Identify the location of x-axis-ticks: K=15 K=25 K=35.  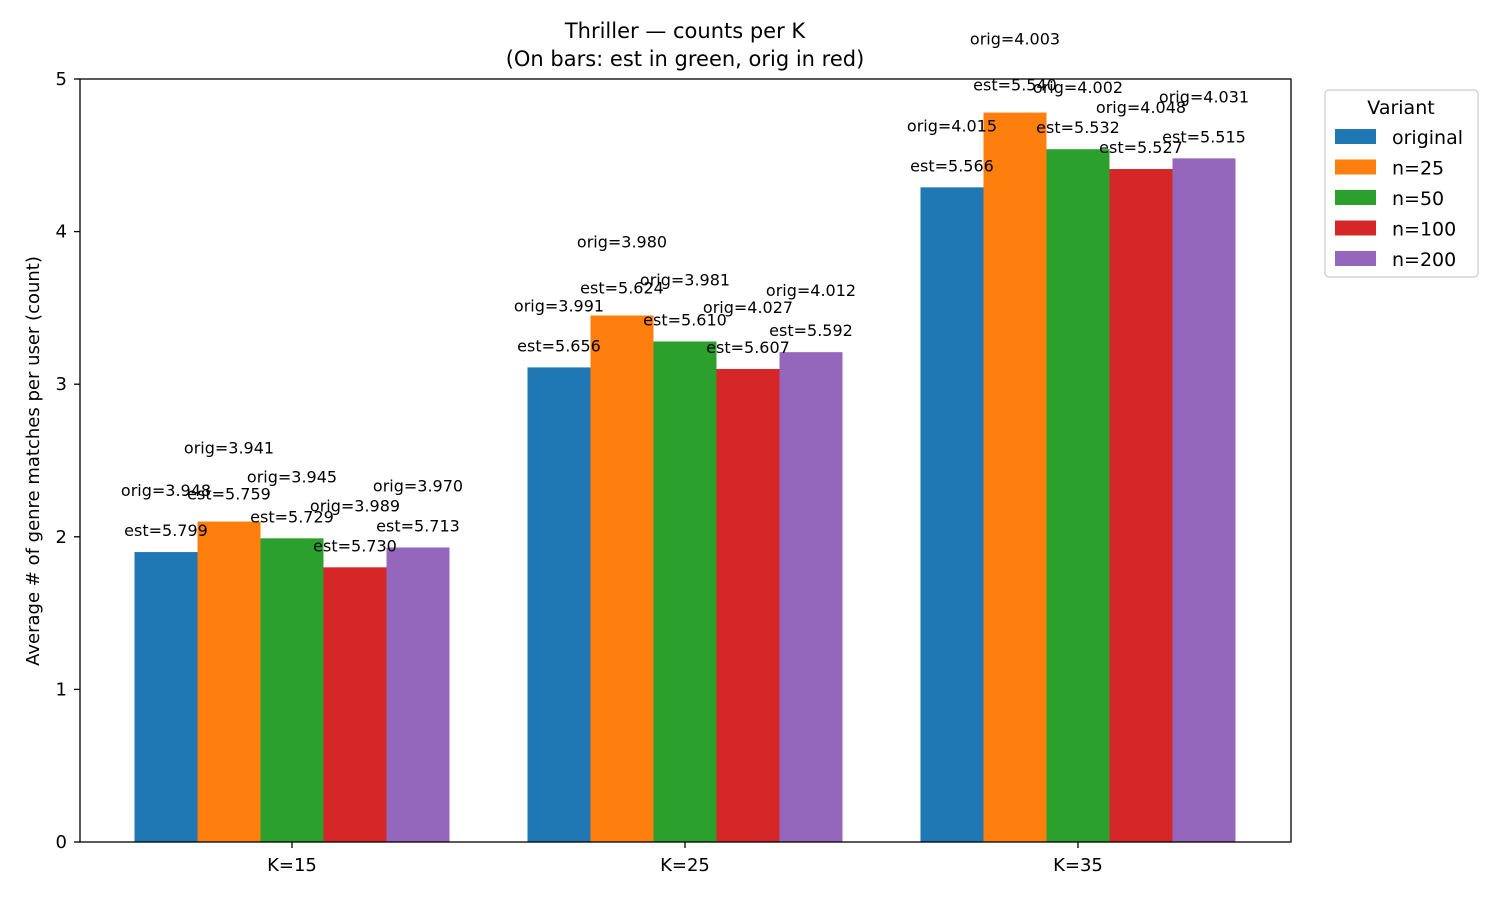
(685, 859).